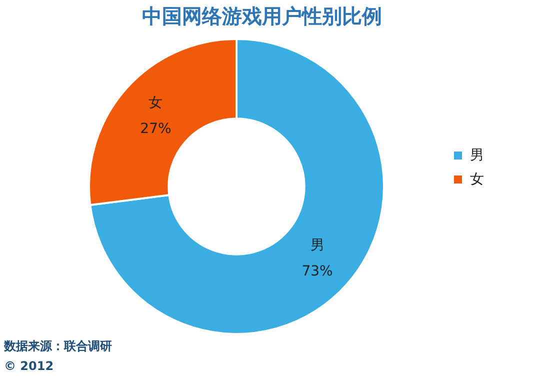  Describe the element at coordinates (477, 154) in the screenshot. I see `legend-label: 男` at that location.